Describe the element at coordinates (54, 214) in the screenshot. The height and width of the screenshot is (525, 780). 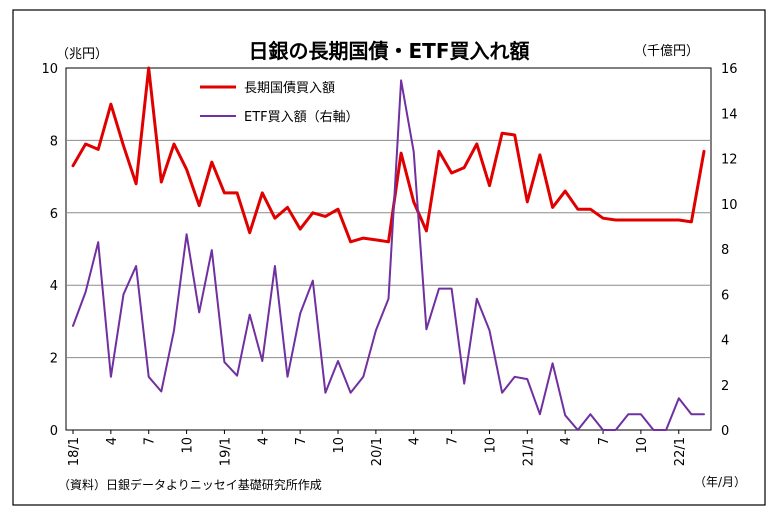
I see `left-tick-label: 6` at that location.